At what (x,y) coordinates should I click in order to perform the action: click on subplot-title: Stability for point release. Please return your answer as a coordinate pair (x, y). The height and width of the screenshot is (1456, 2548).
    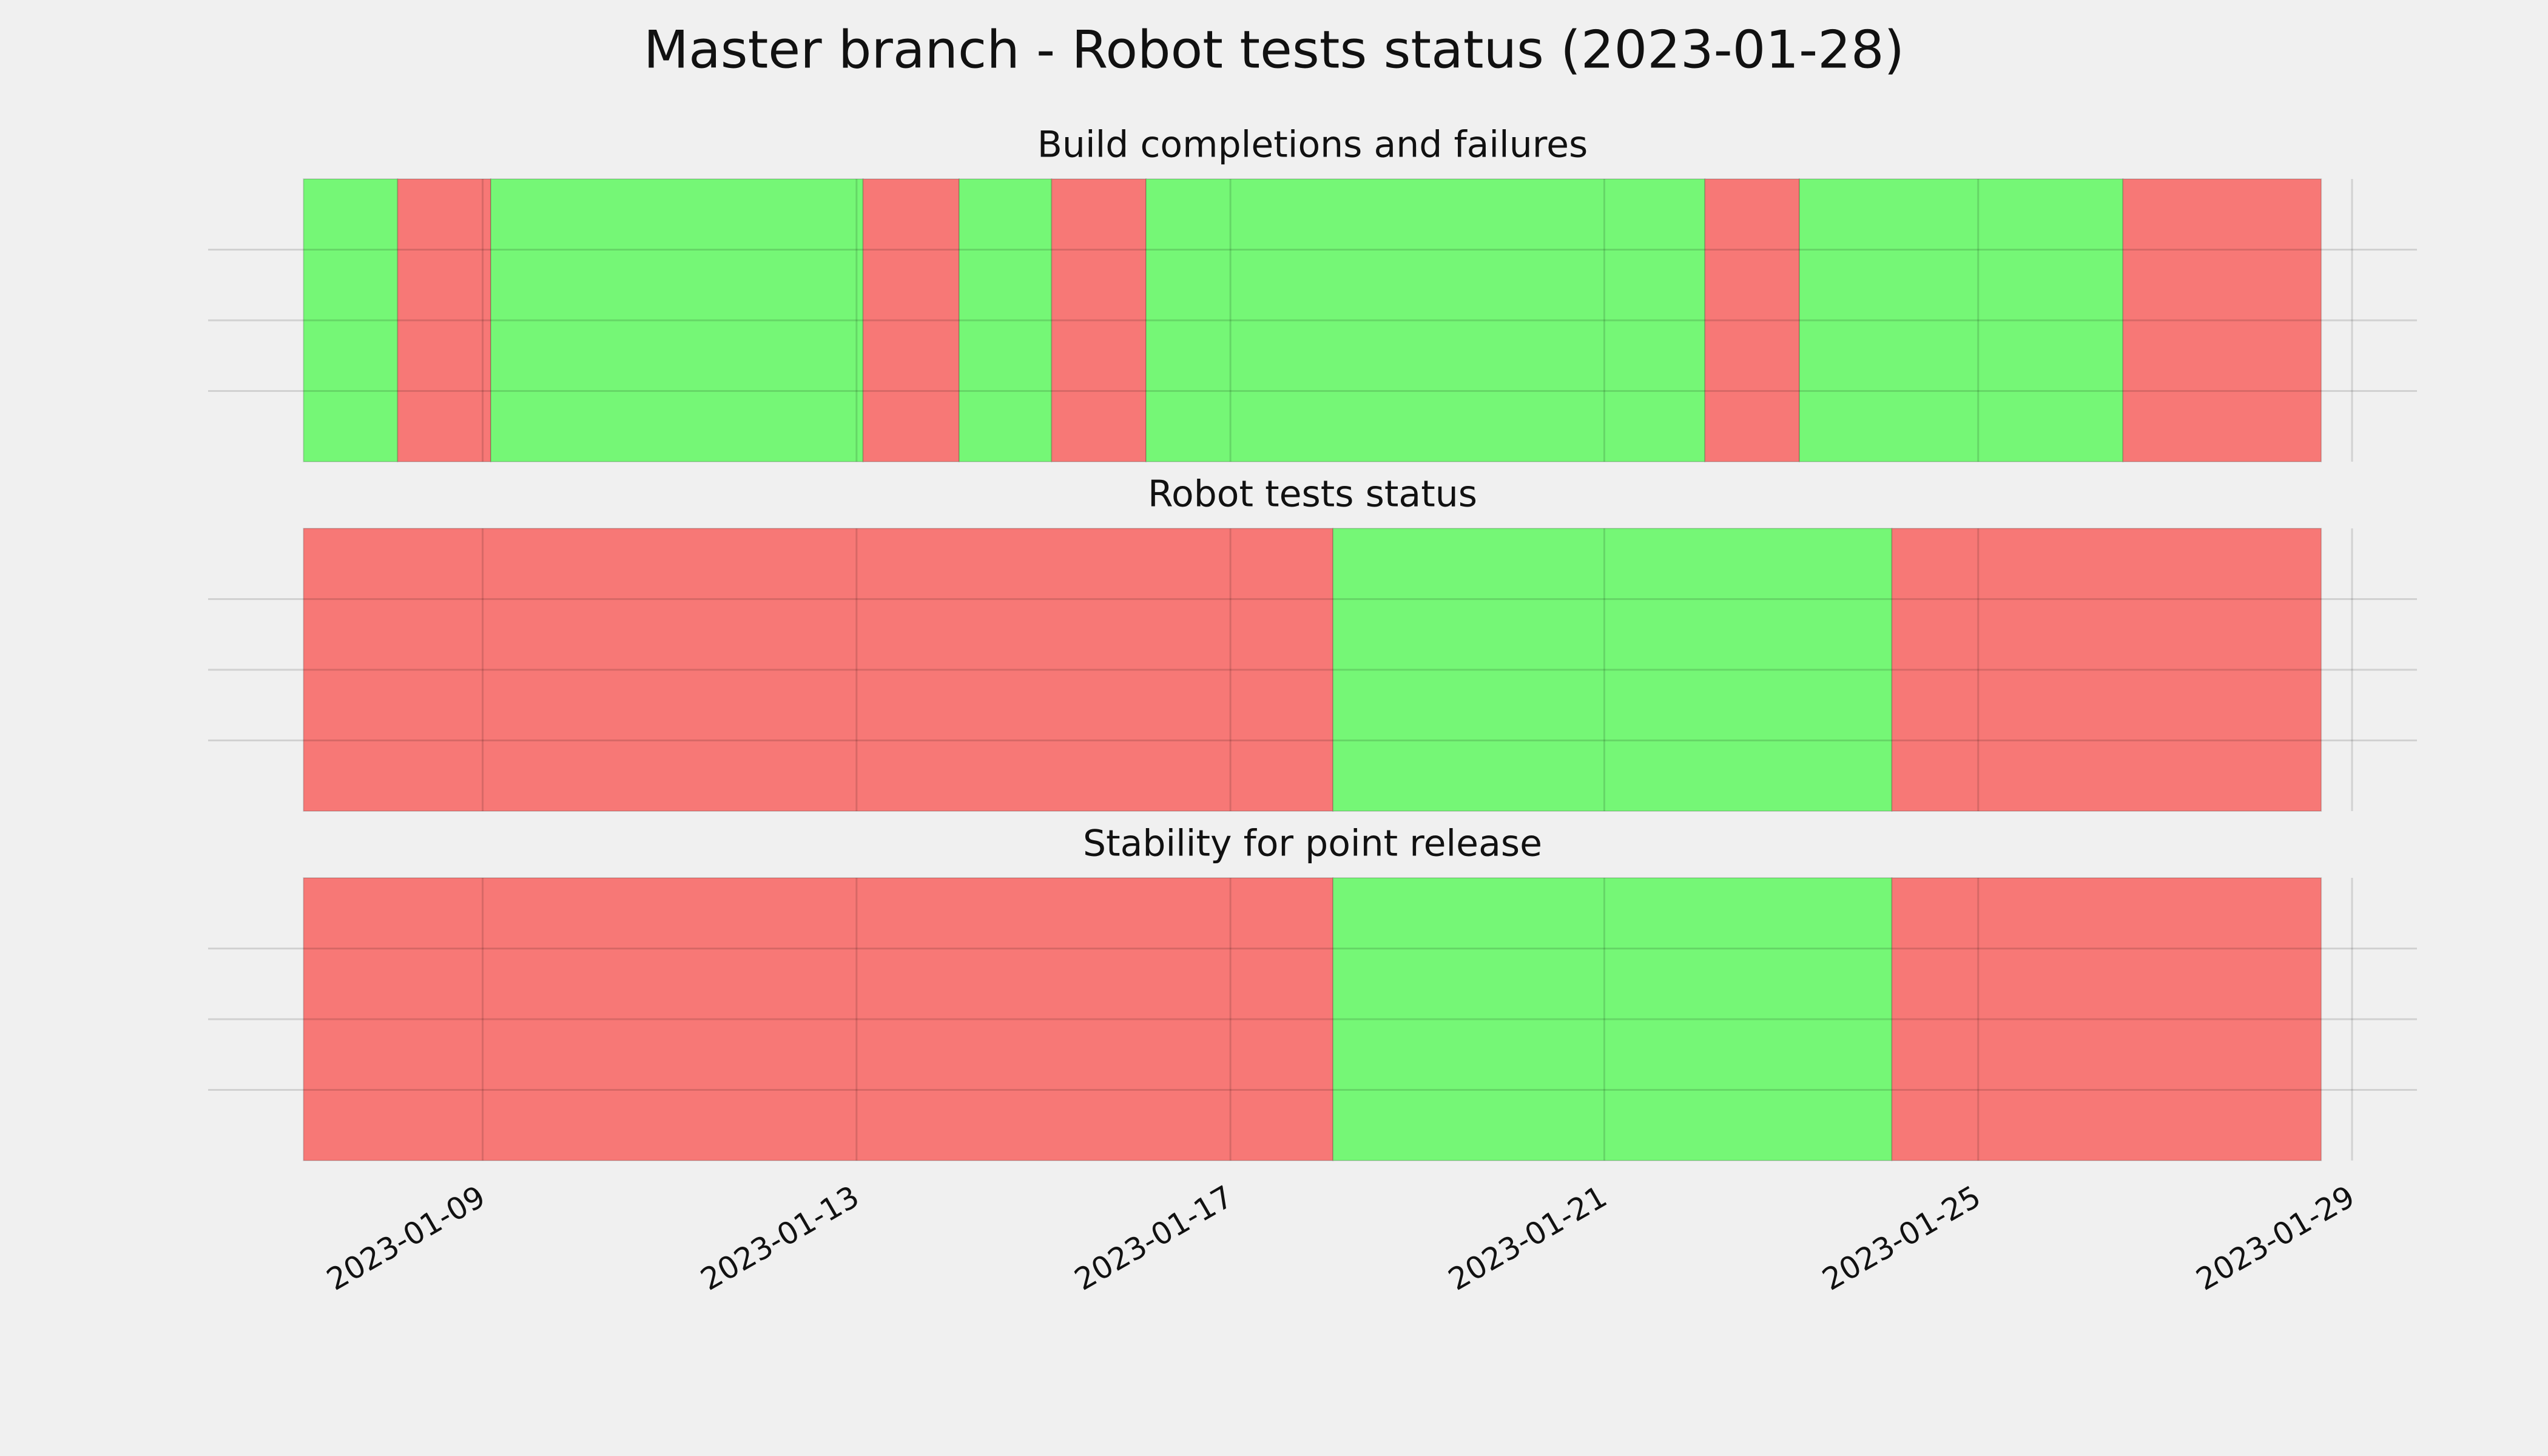
    Looking at the image, I should click on (1312, 844).